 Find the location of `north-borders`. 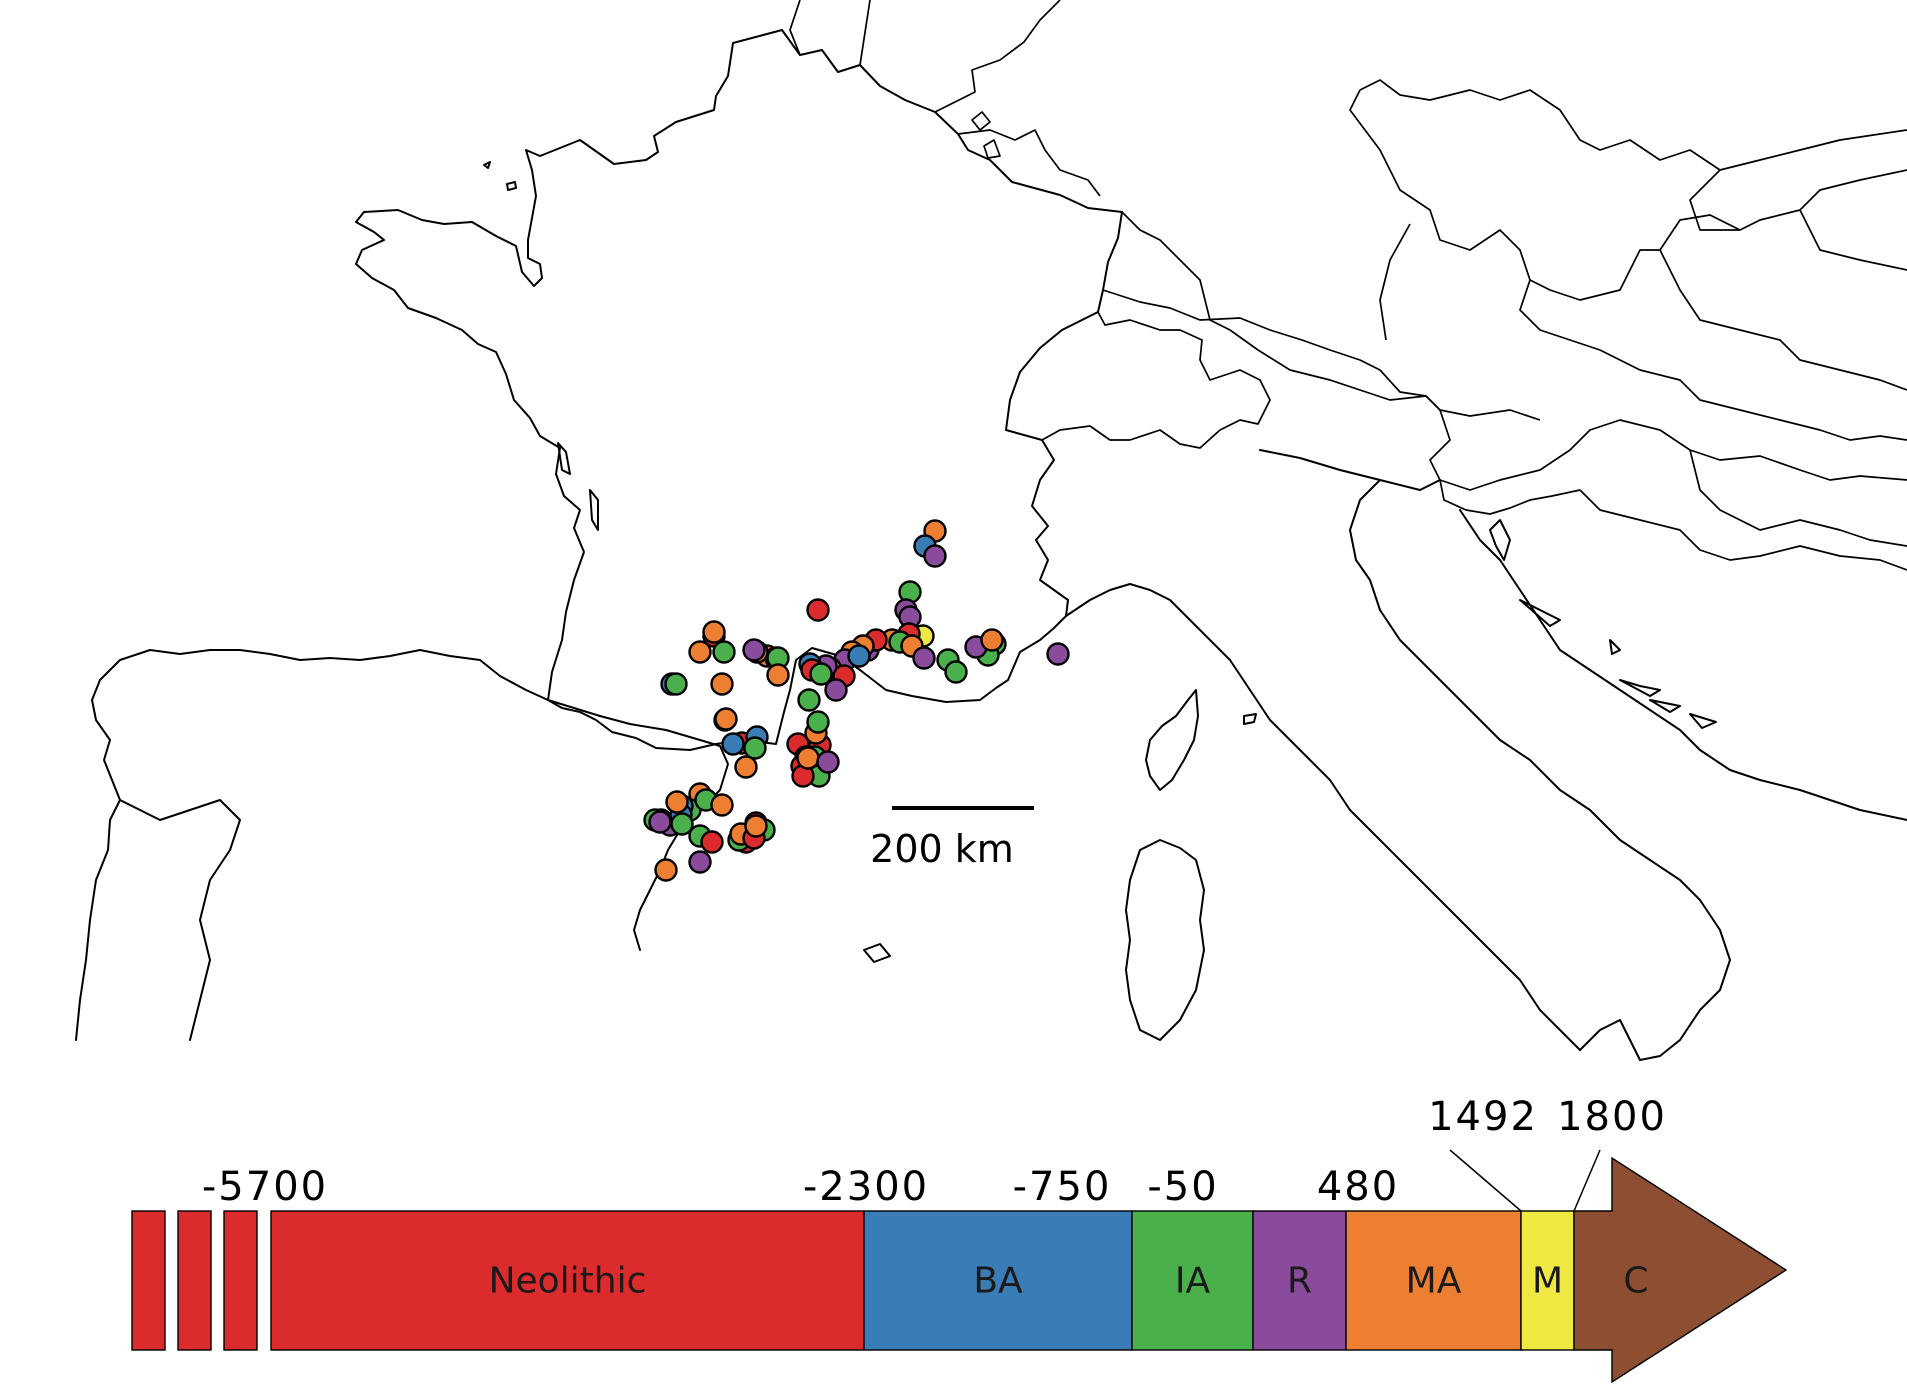

north-borders is located at coordinates (945, 98).